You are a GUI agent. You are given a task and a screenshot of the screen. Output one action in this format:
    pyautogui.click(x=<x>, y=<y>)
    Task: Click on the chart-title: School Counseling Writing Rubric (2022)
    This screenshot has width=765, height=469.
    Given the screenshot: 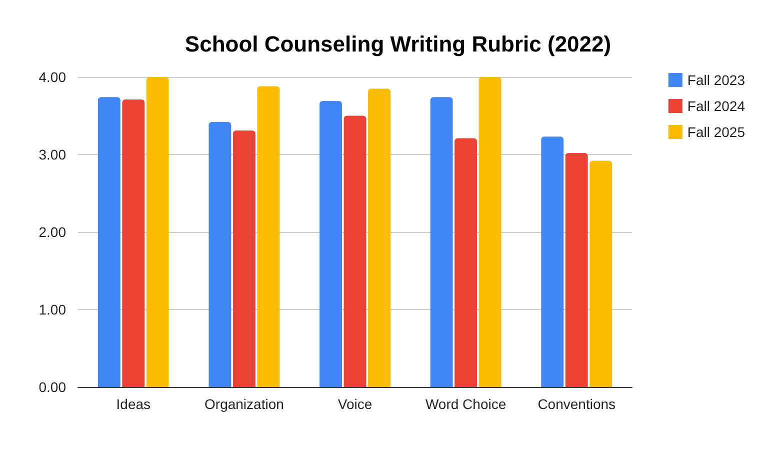 What is the action you would take?
    pyautogui.click(x=398, y=44)
    